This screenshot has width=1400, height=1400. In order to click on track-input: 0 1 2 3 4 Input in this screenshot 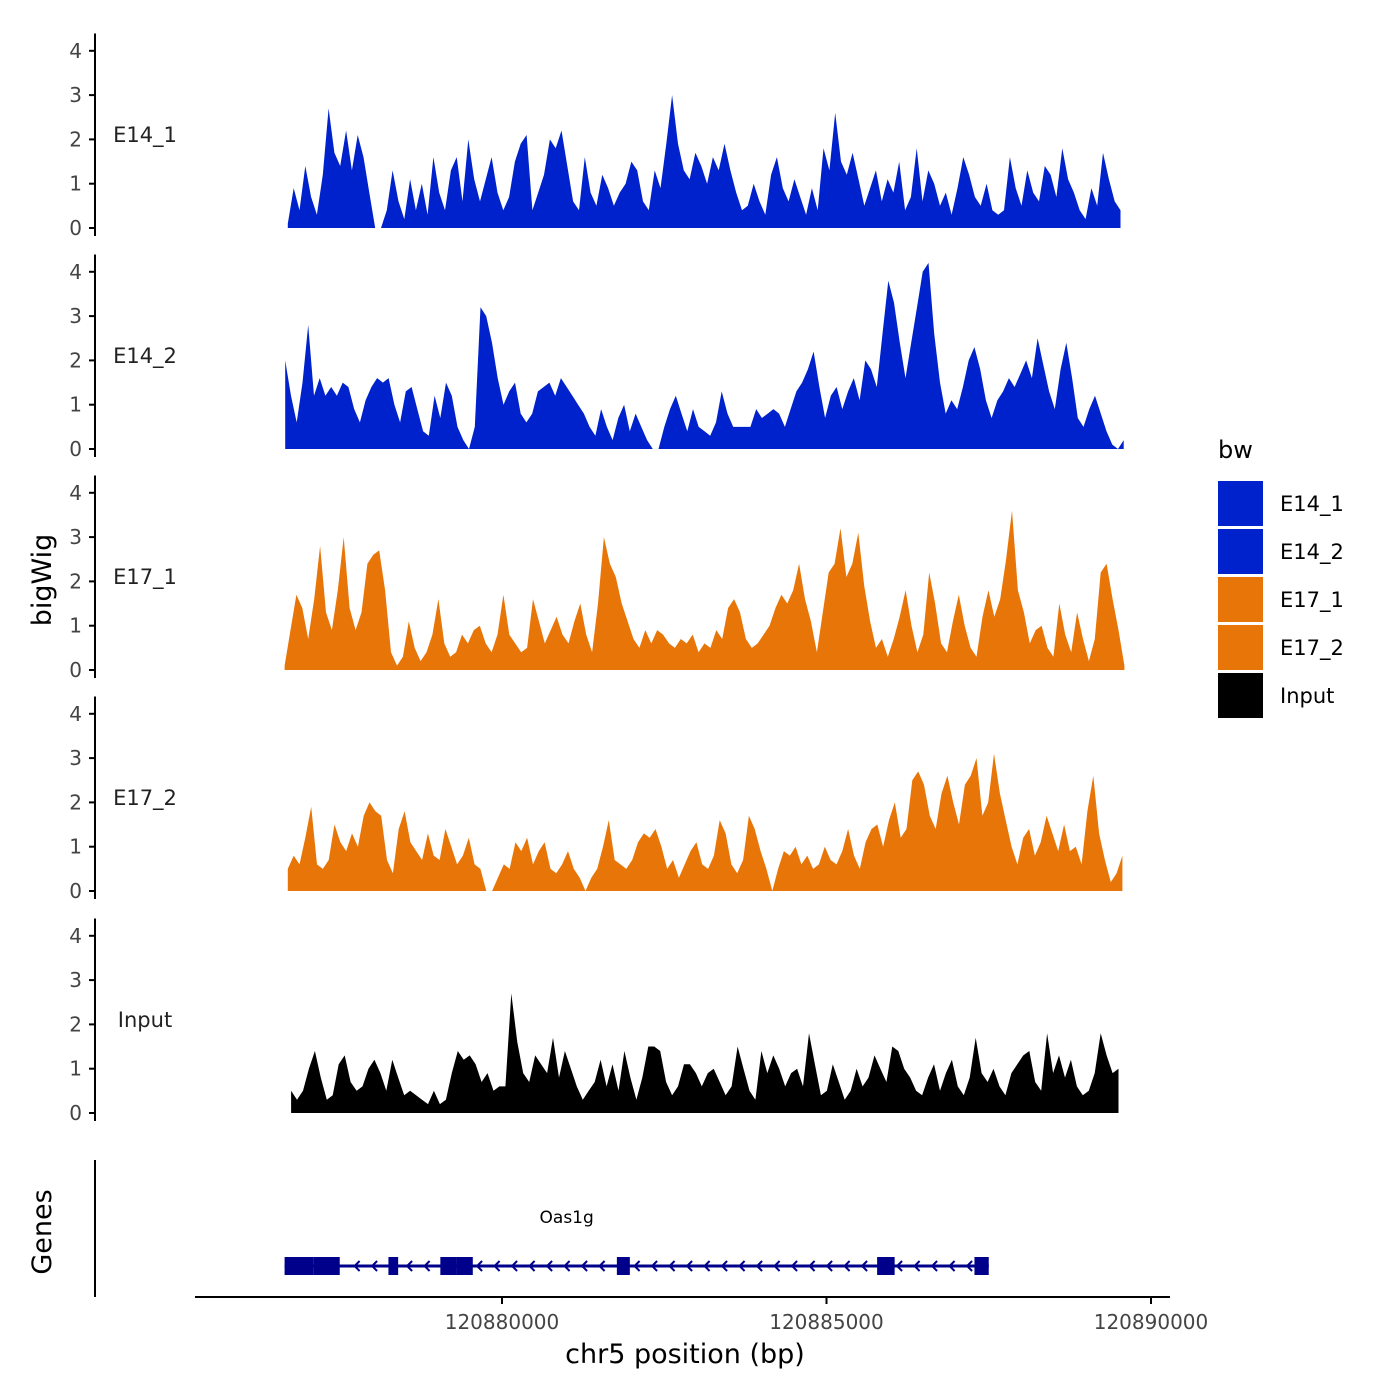, I will do `click(594, 1021)`.